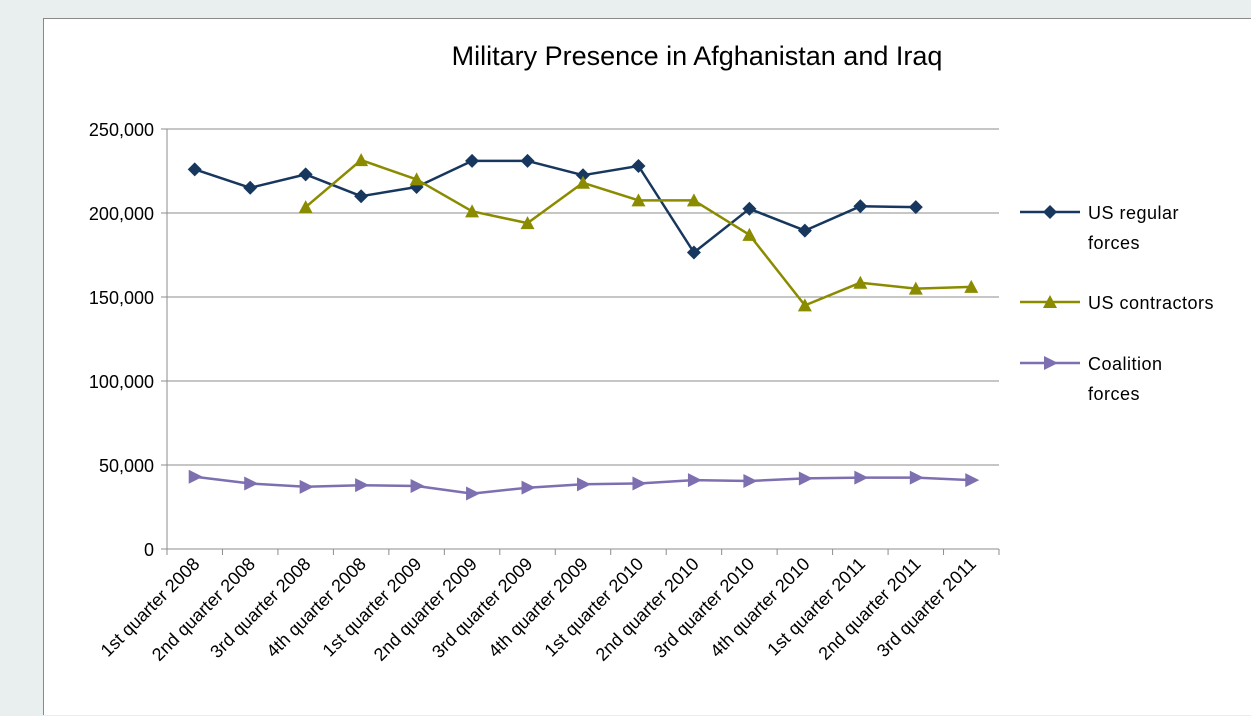 The height and width of the screenshot is (716, 1251). Describe the element at coordinates (816, 607) in the screenshot. I see `x-tick-label: 1st quarter 2011` at that location.